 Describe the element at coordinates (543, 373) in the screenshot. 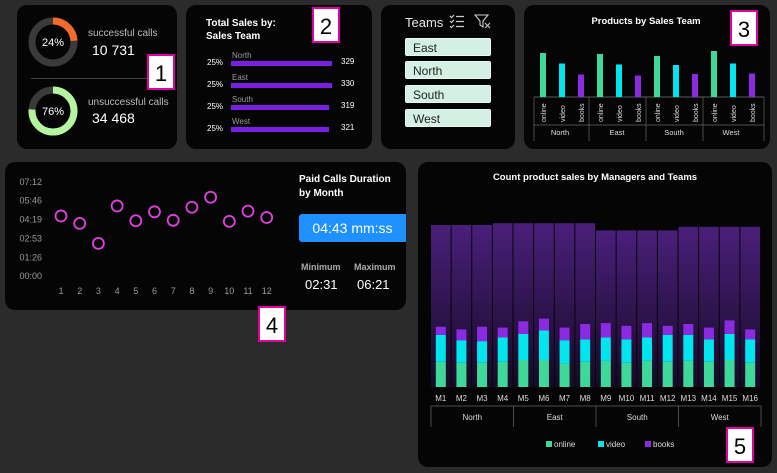

I see `bar-m6-online` at that location.